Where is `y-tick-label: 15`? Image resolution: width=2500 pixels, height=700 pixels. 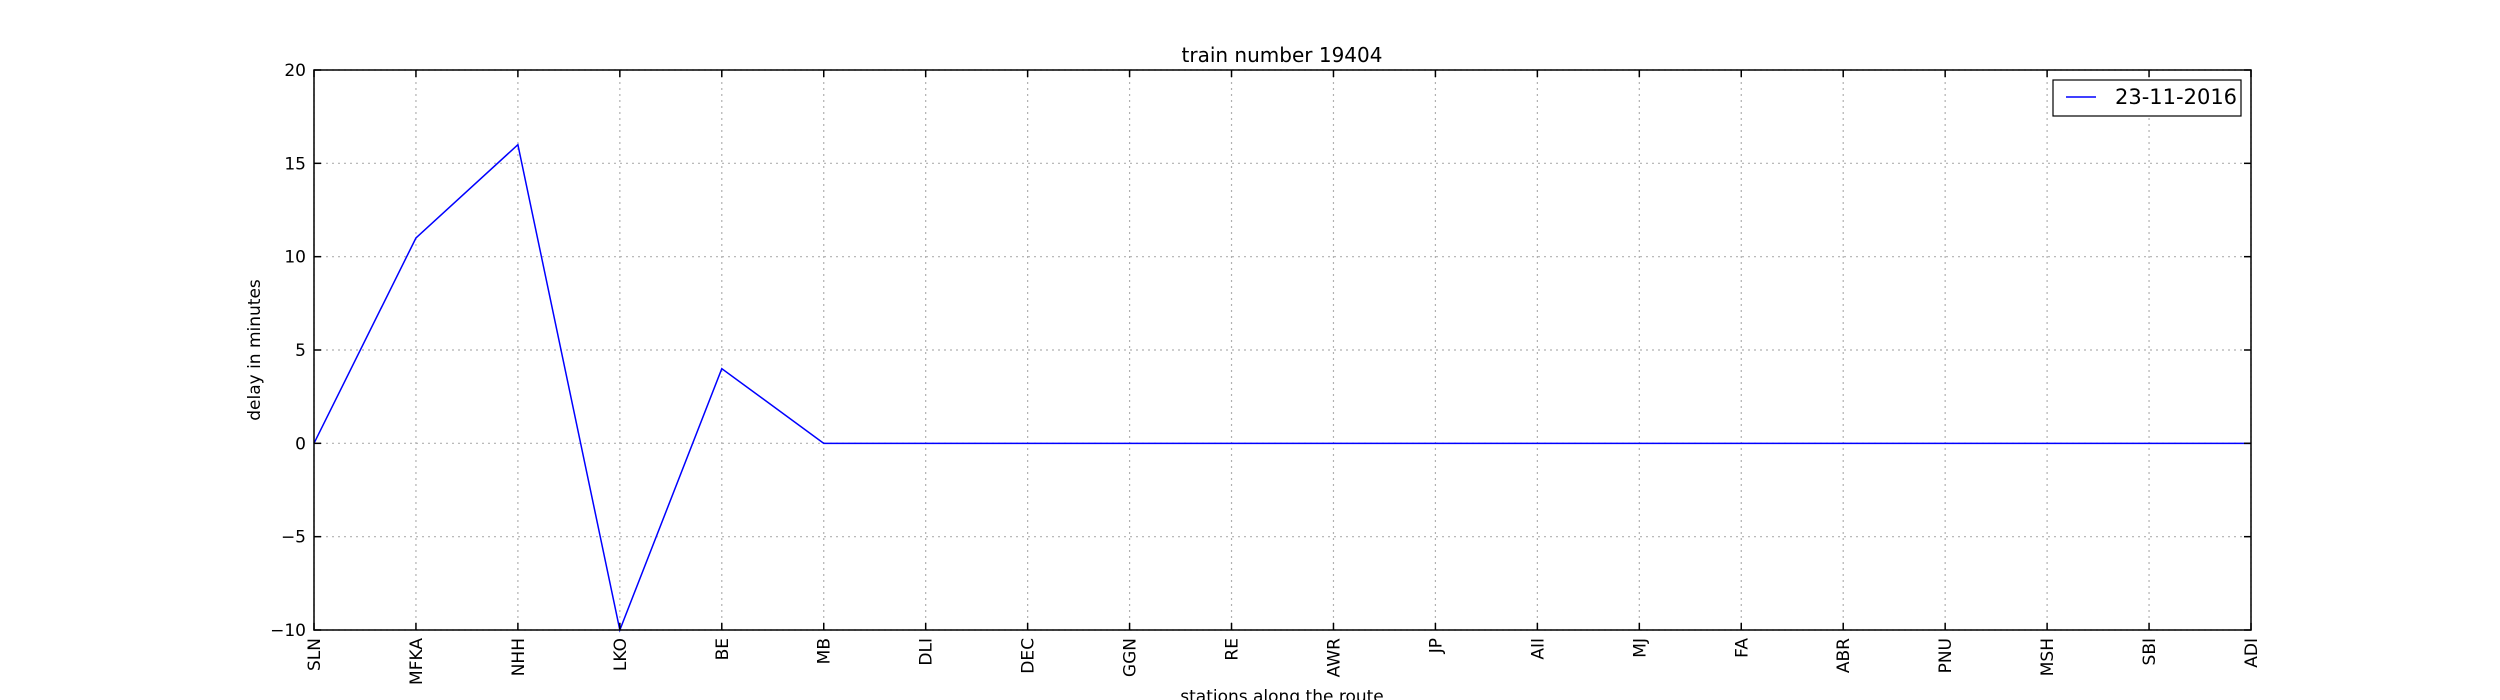 y-tick-label: 15 is located at coordinates (295, 164).